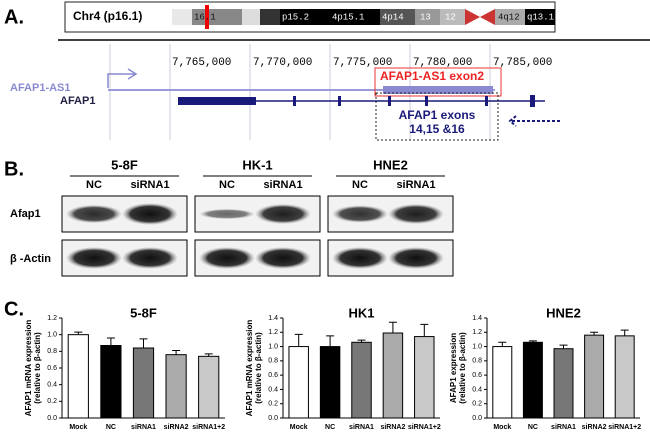 This screenshot has width=650, height=436. I want to click on band-label: 4p14, so click(393, 17).